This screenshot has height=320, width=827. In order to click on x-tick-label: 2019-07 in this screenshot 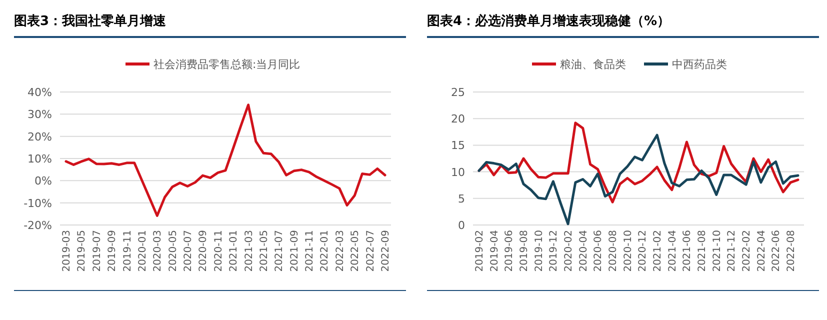, I will do `click(97, 251)`.